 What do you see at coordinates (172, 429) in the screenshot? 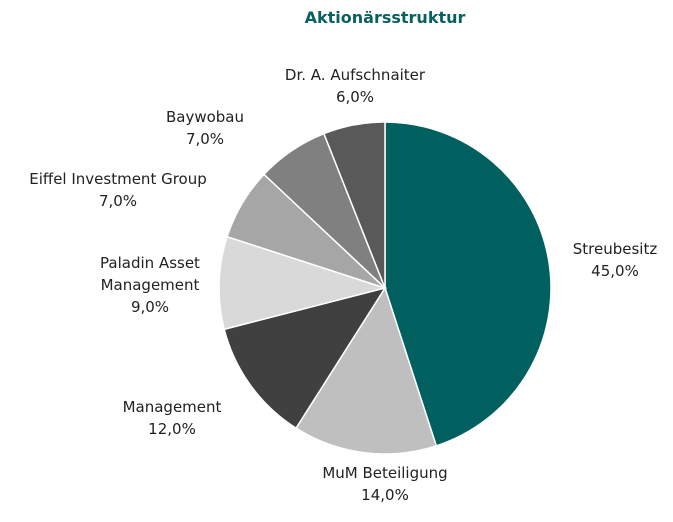
I see `value-label: 12,0%` at bounding box center [172, 429].